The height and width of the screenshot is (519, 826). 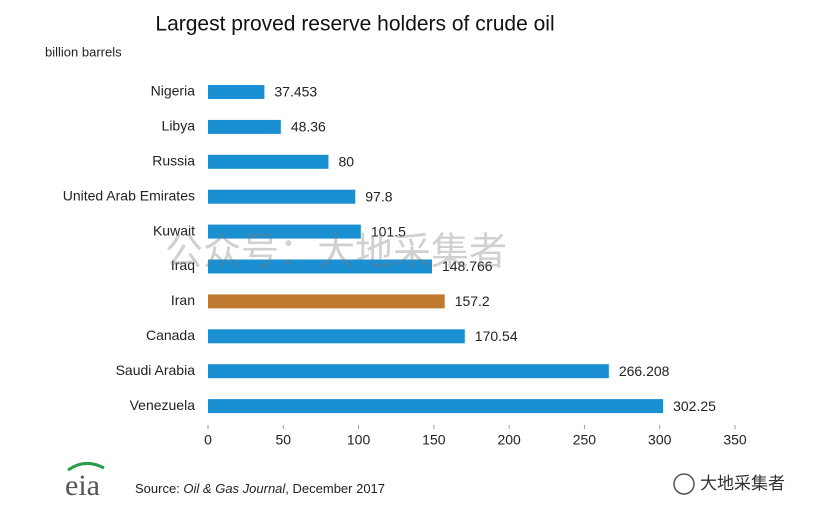 What do you see at coordinates (208, 440) in the screenshot?
I see `x-tick-label: 0` at bounding box center [208, 440].